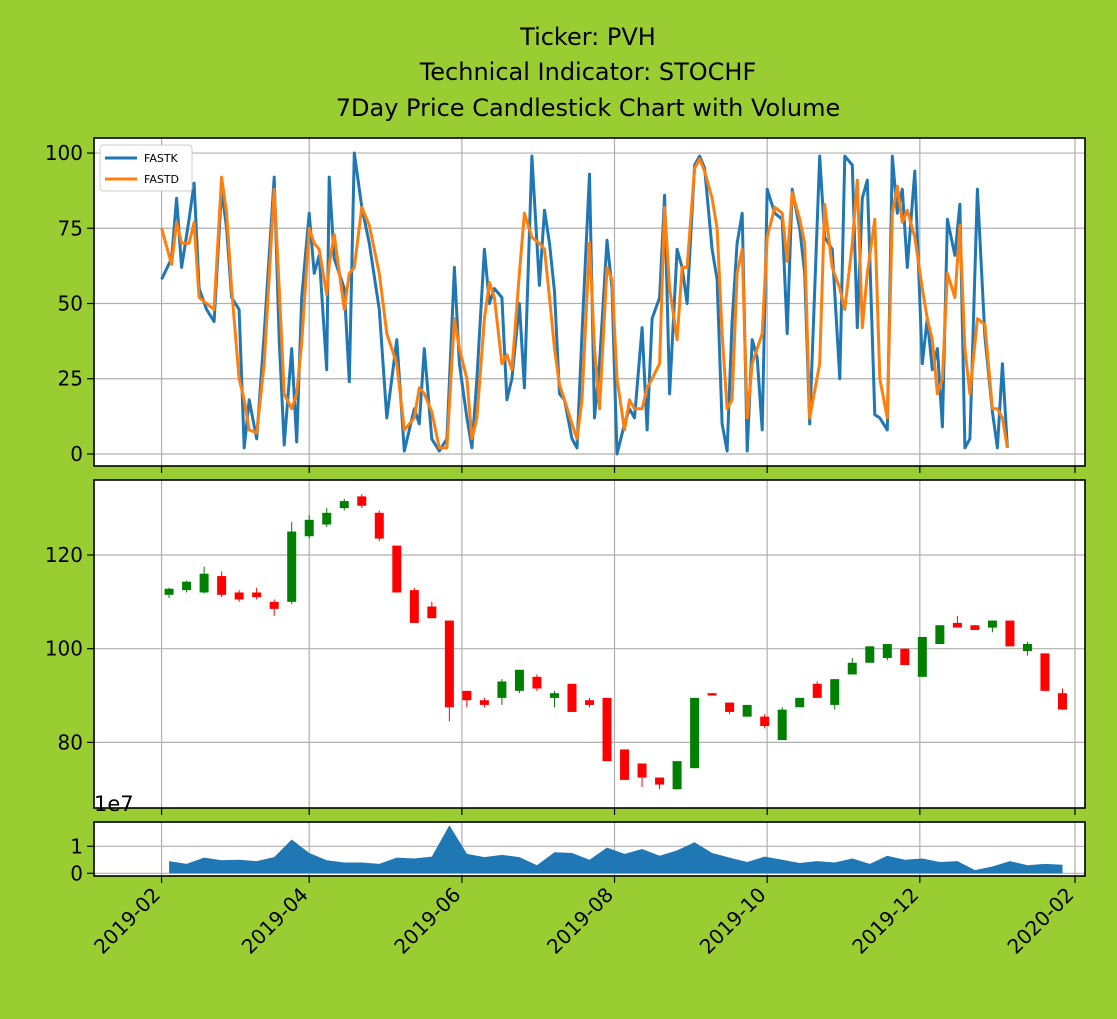 The height and width of the screenshot is (1019, 1117). I want to click on x-tick-label: 2019-12, so click(885, 921).